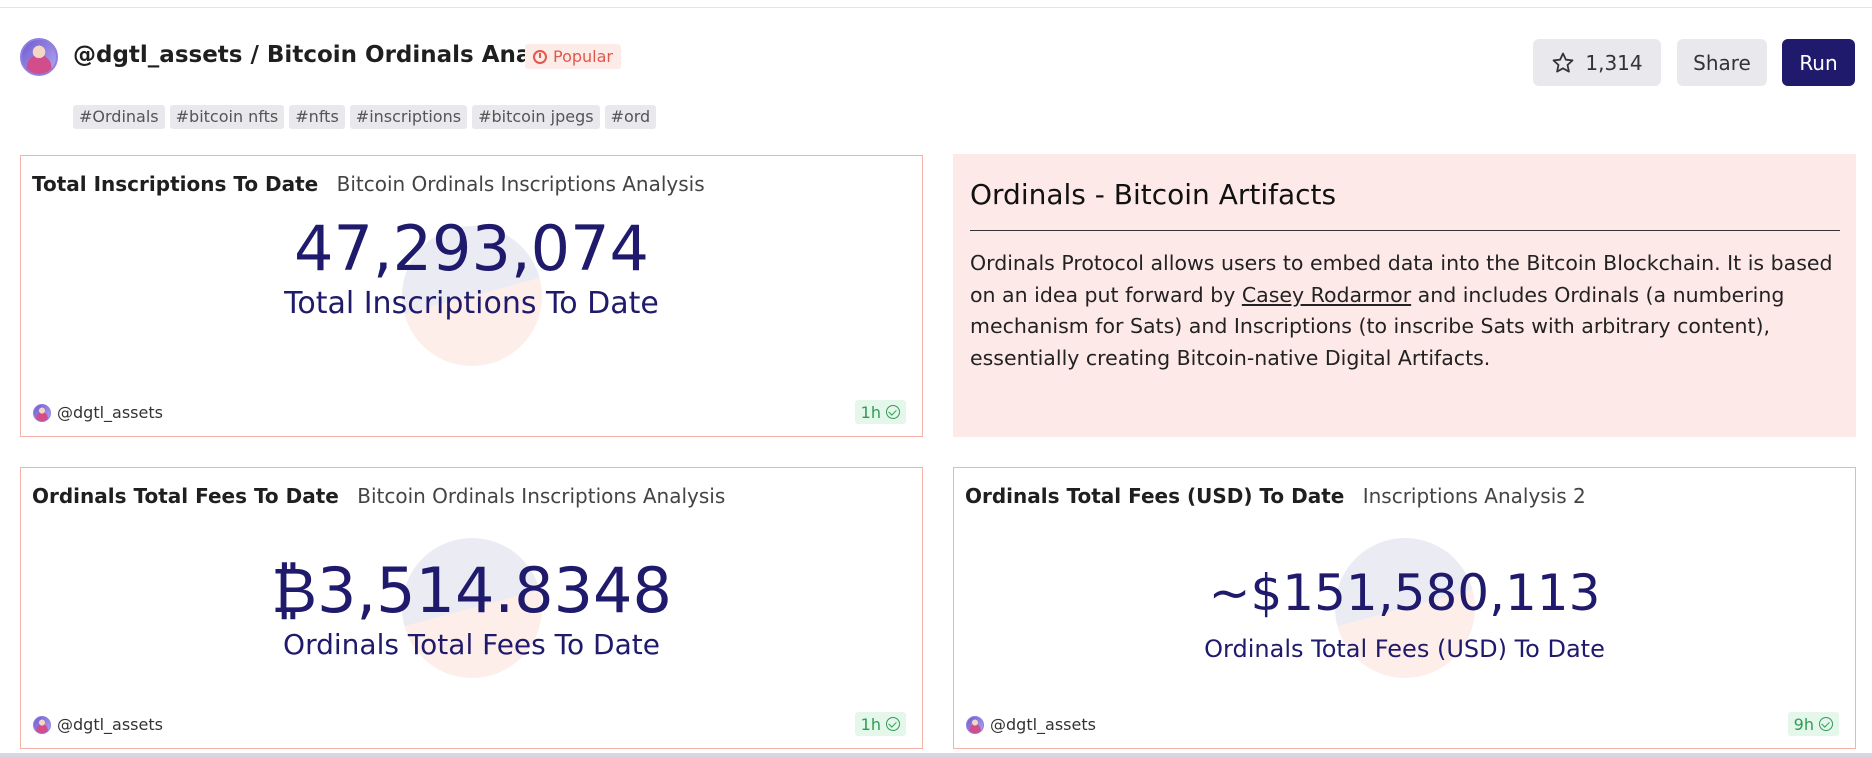  What do you see at coordinates (630, 117) in the screenshot?
I see `tag-ord: #ord` at bounding box center [630, 117].